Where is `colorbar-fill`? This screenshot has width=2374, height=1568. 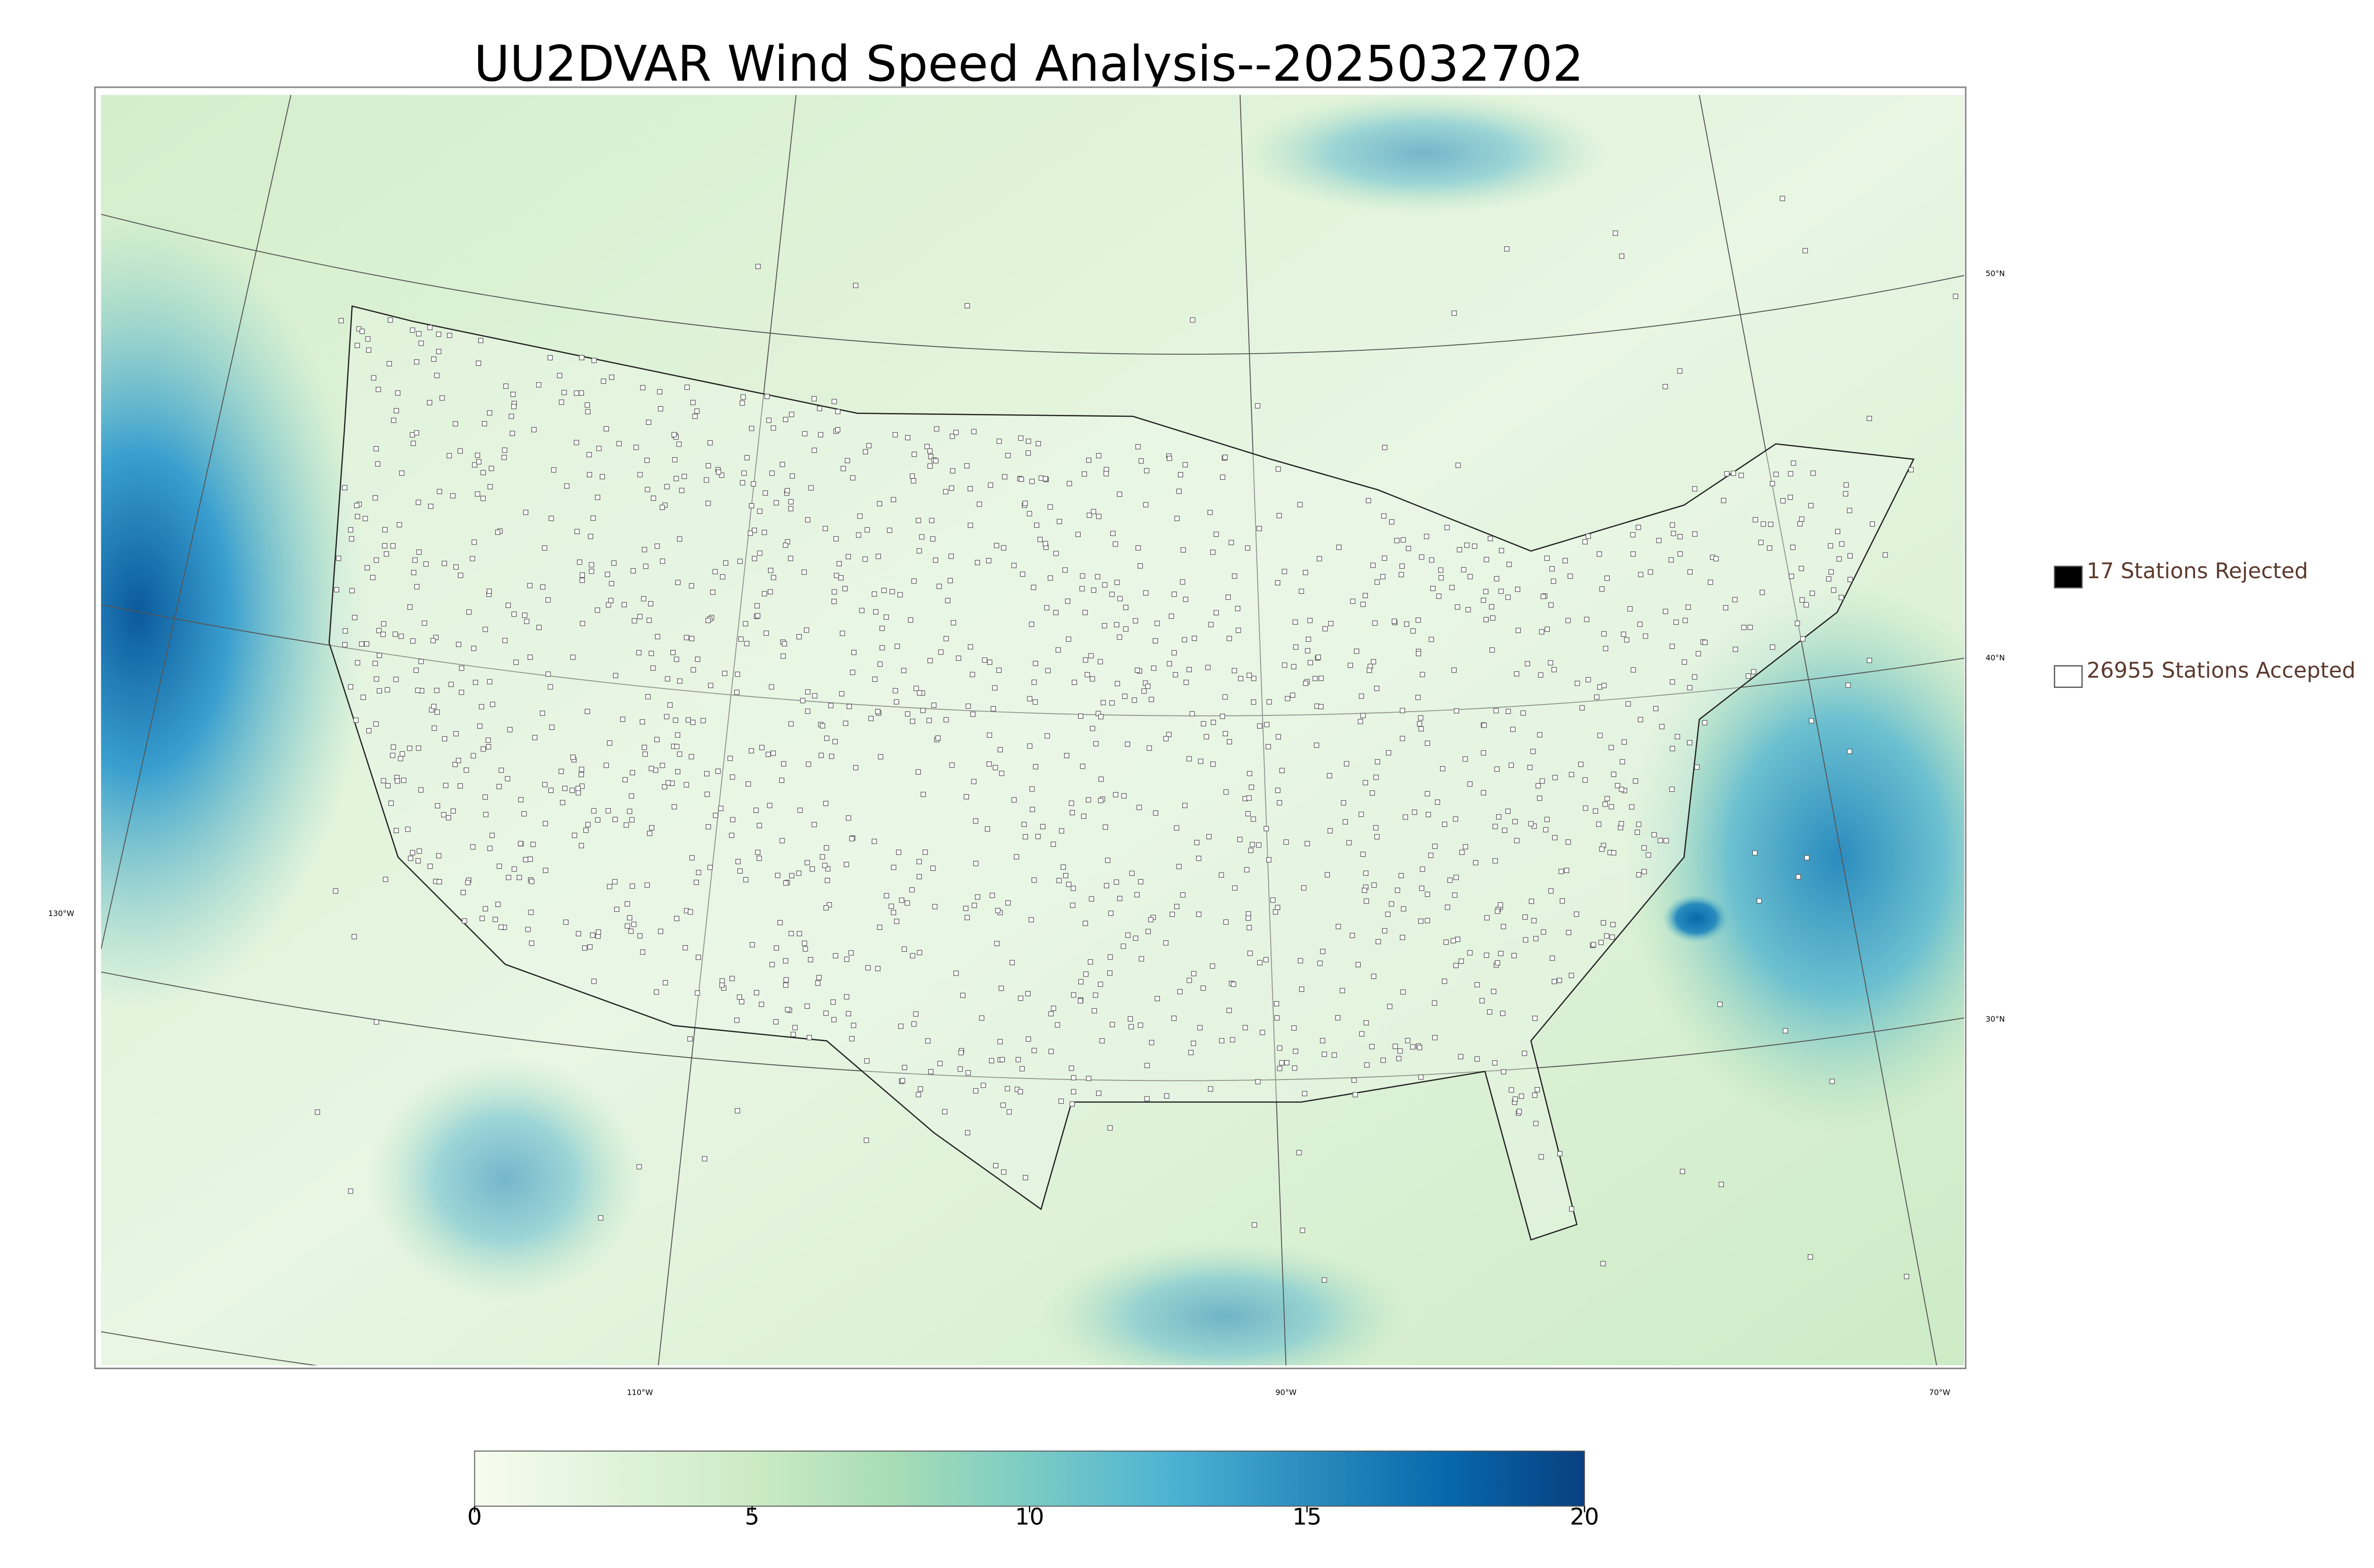
colorbar-fill is located at coordinates (1029, 1479).